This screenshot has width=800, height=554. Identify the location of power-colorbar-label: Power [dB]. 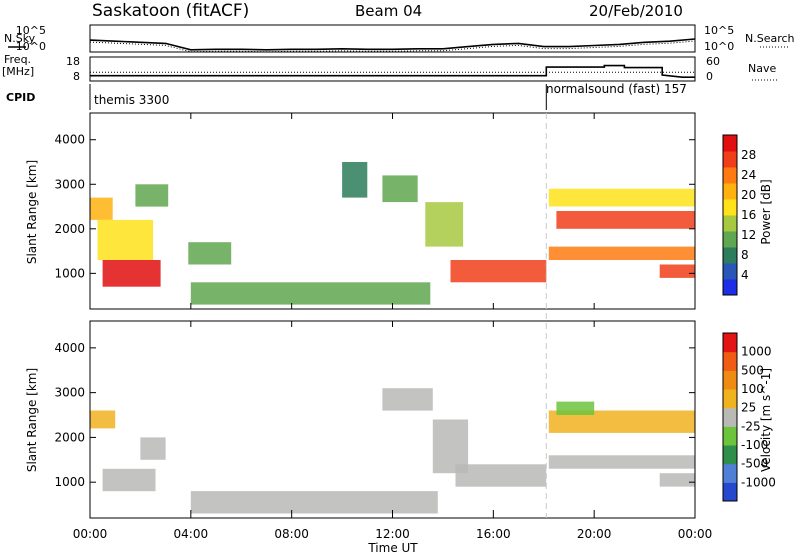
(766, 211).